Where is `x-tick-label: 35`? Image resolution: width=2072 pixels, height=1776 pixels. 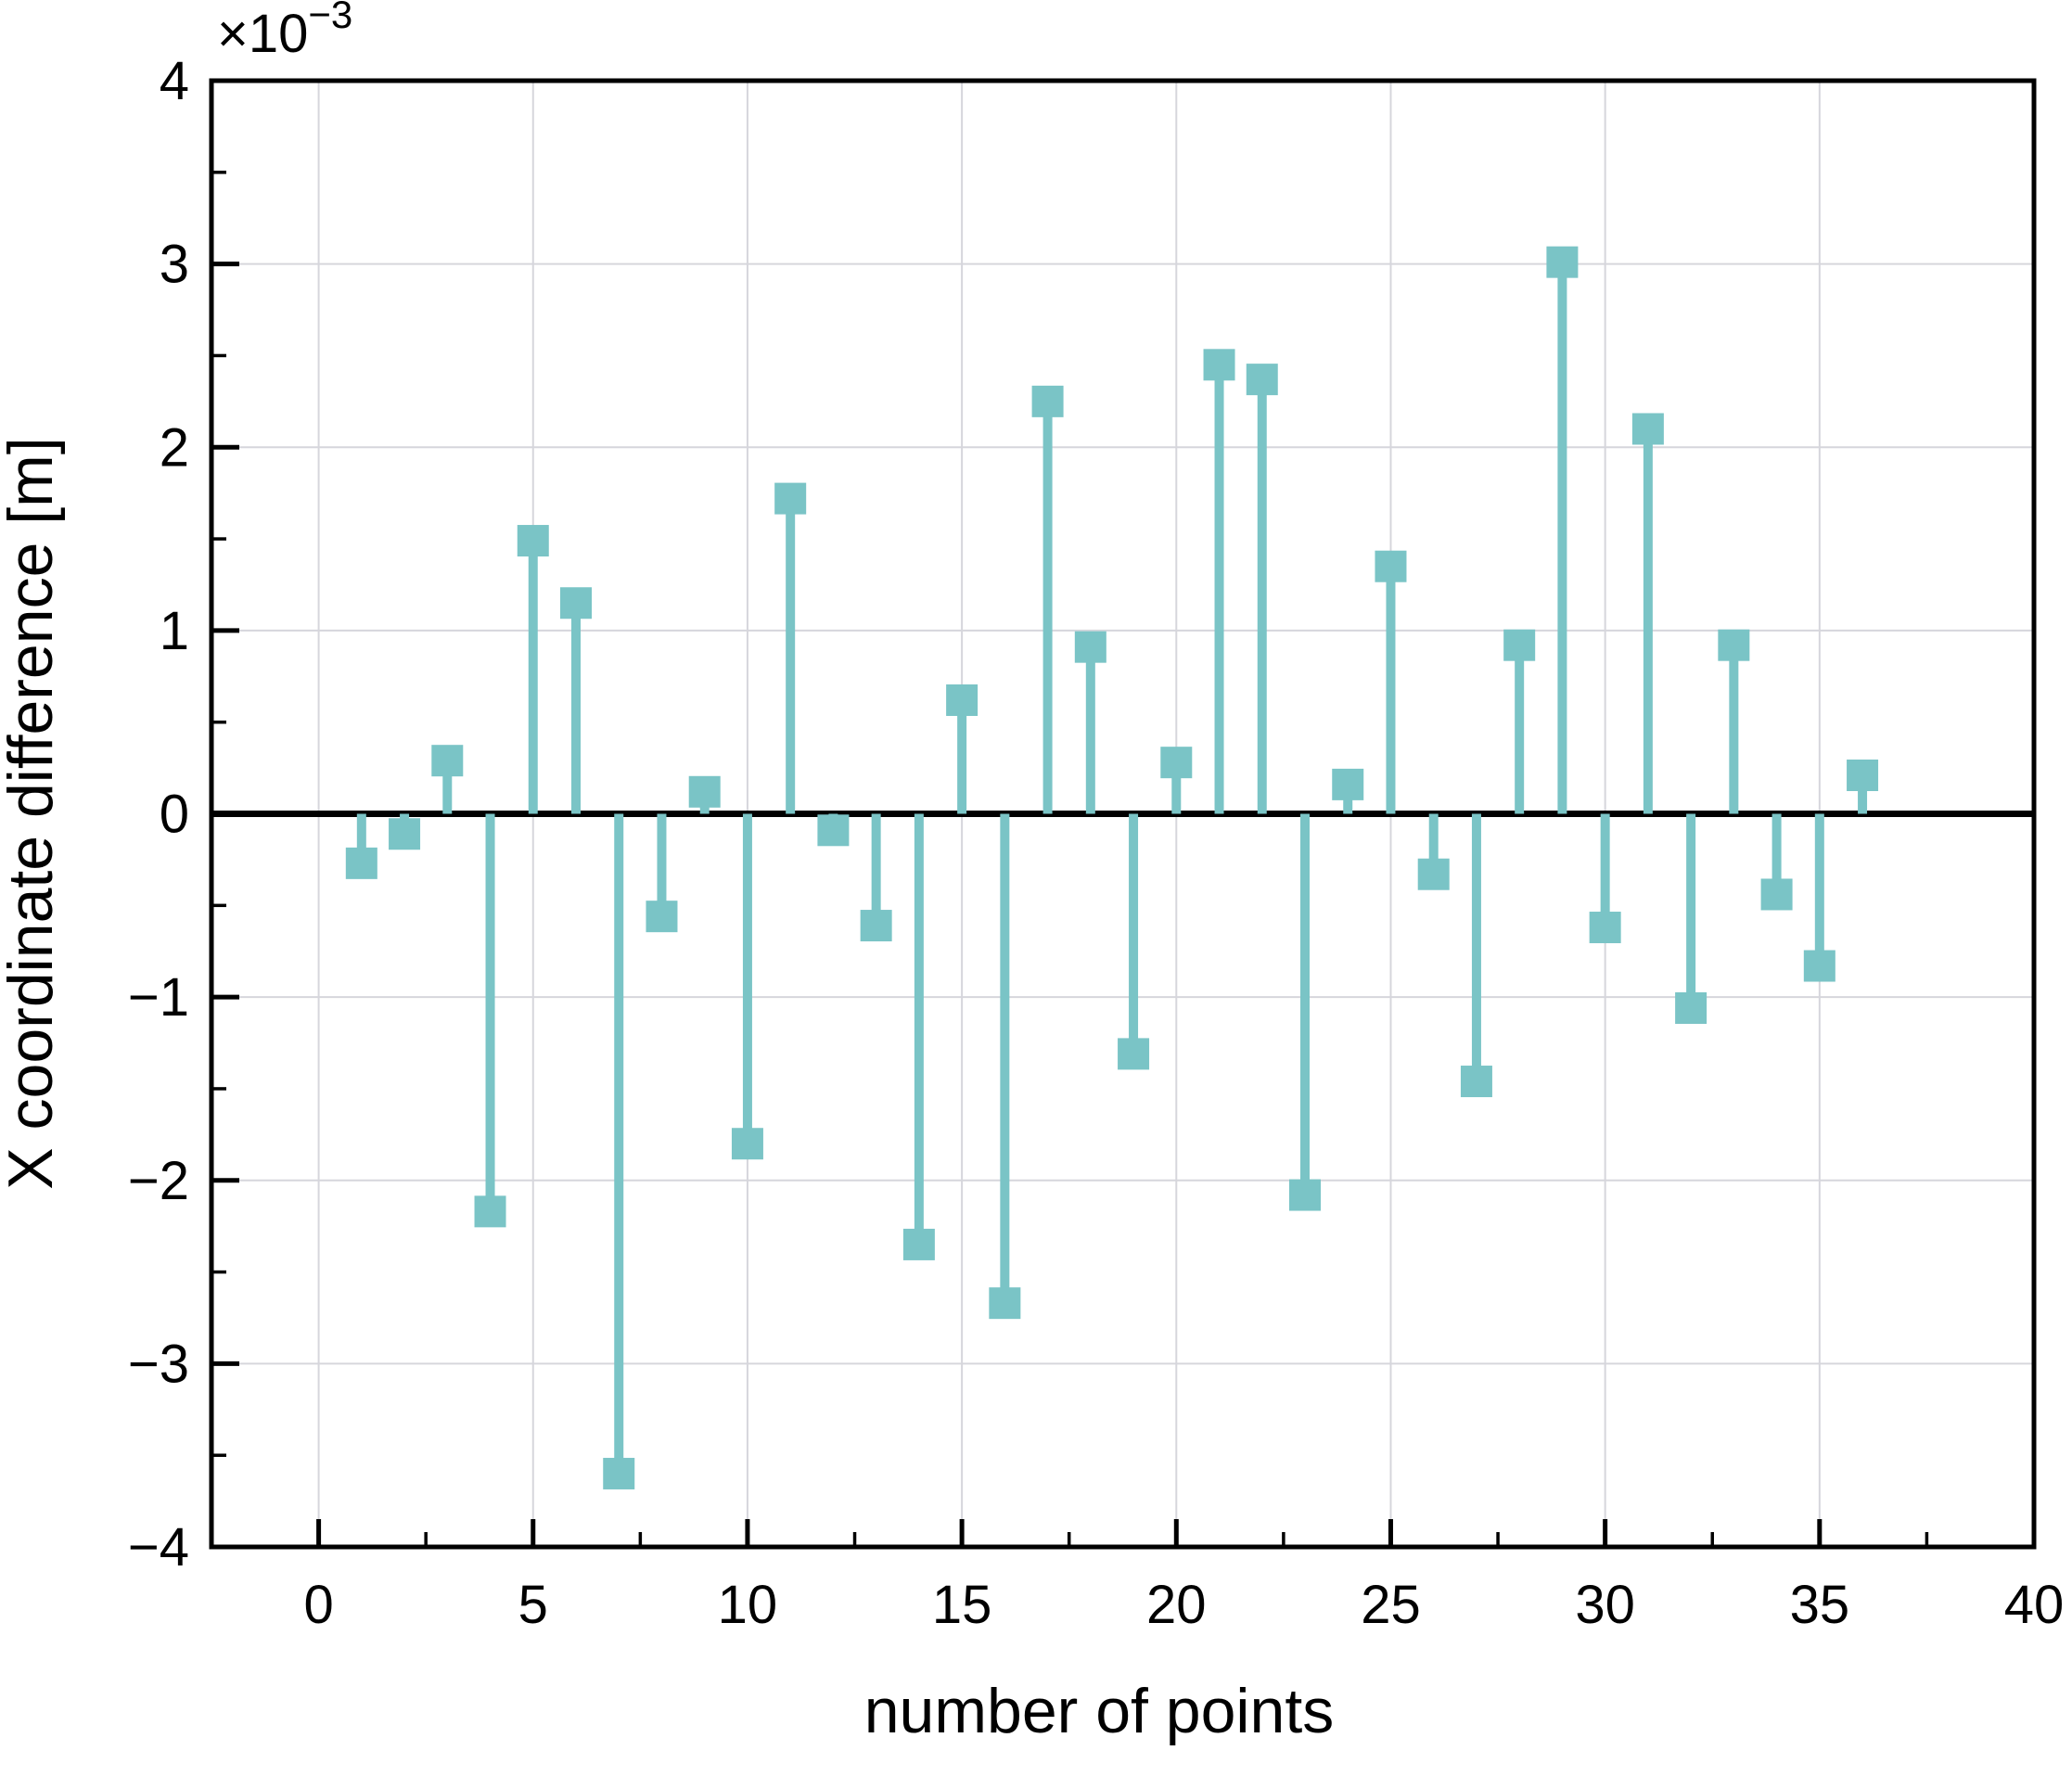 x-tick-label: 35 is located at coordinates (1820, 1605).